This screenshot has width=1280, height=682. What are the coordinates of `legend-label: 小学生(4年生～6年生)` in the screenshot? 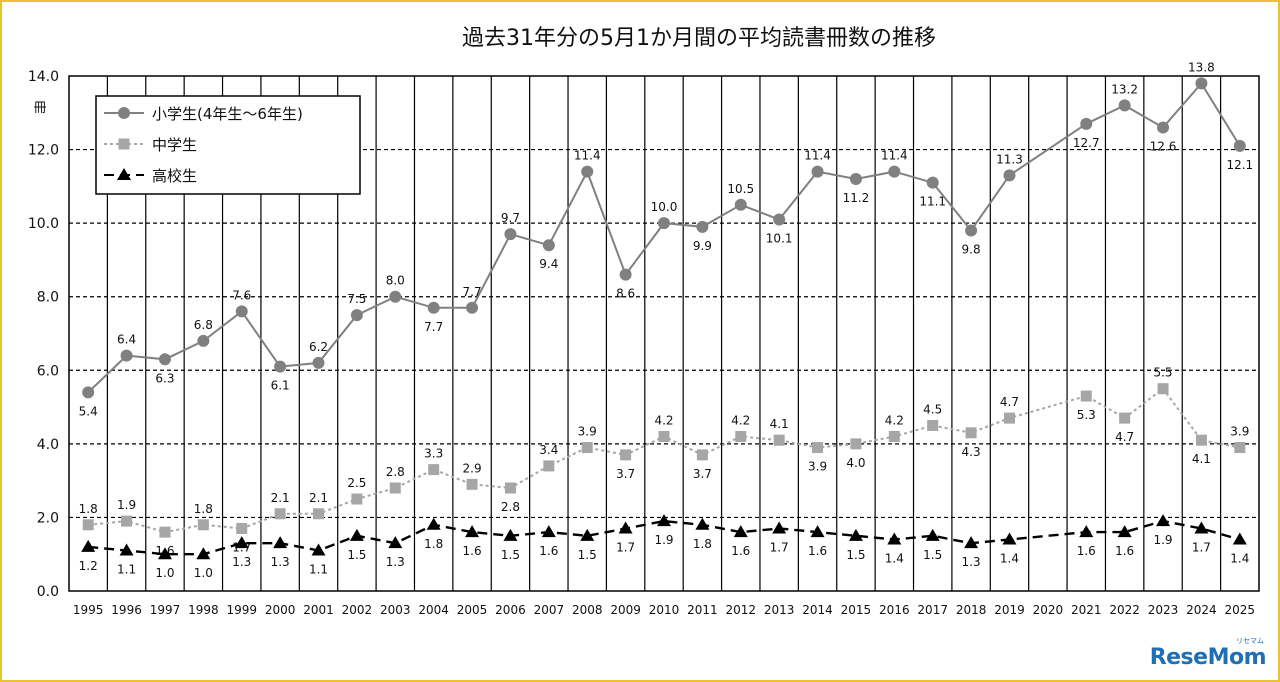 It's located at (227, 114).